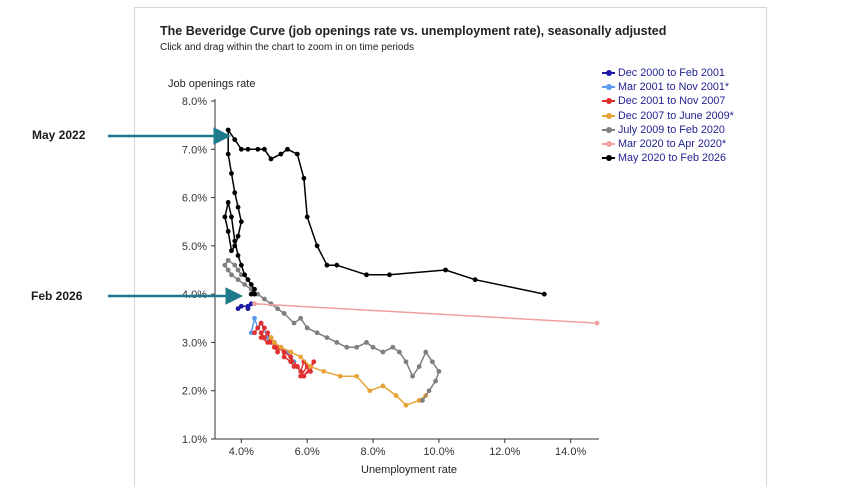 The height and width of the screenshot is (487, 852). What do you see at coordinates (668, 116) in the screenshot?
I see `legend-item: Dec 2007 to June 2009*` at bounding box center [668, 116].